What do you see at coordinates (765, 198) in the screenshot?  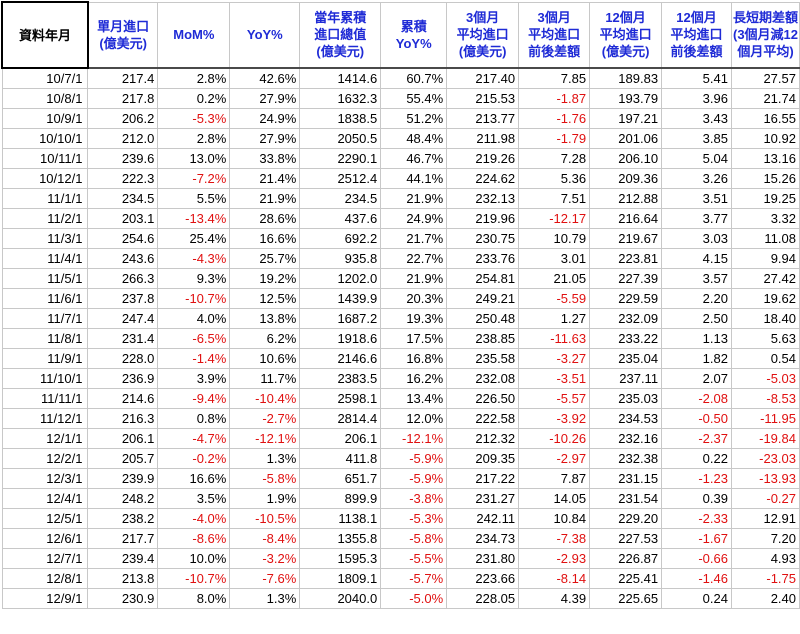 I see `table-cell: 19.25` at bounding box center [765, 198].